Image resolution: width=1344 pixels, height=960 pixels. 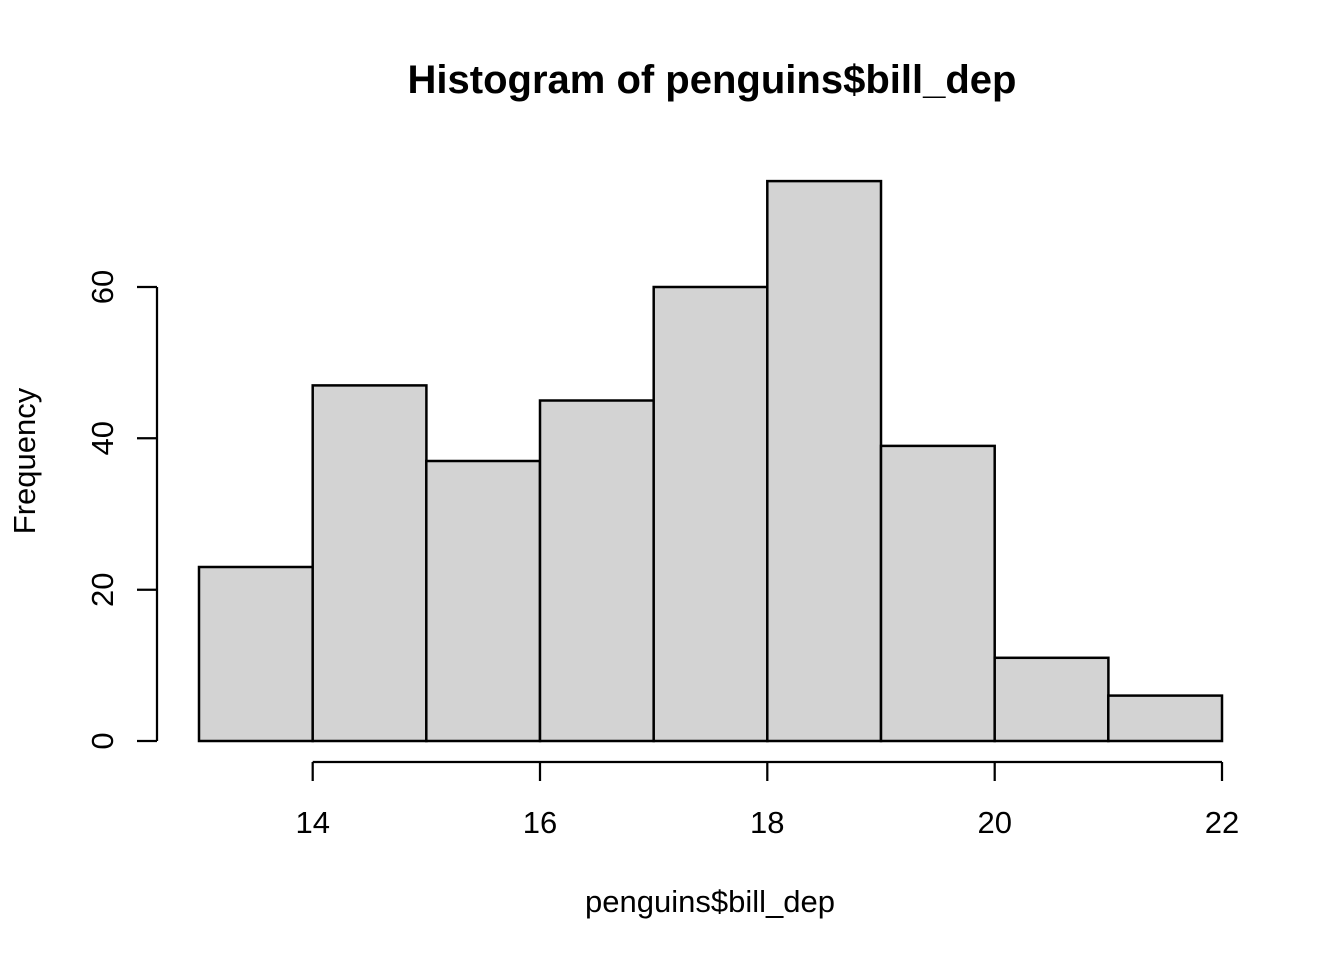 What do you see at coordinates (102, 438) in the screenshot?
I see `y-tick-label: 40` at bounding box center [102, 438].